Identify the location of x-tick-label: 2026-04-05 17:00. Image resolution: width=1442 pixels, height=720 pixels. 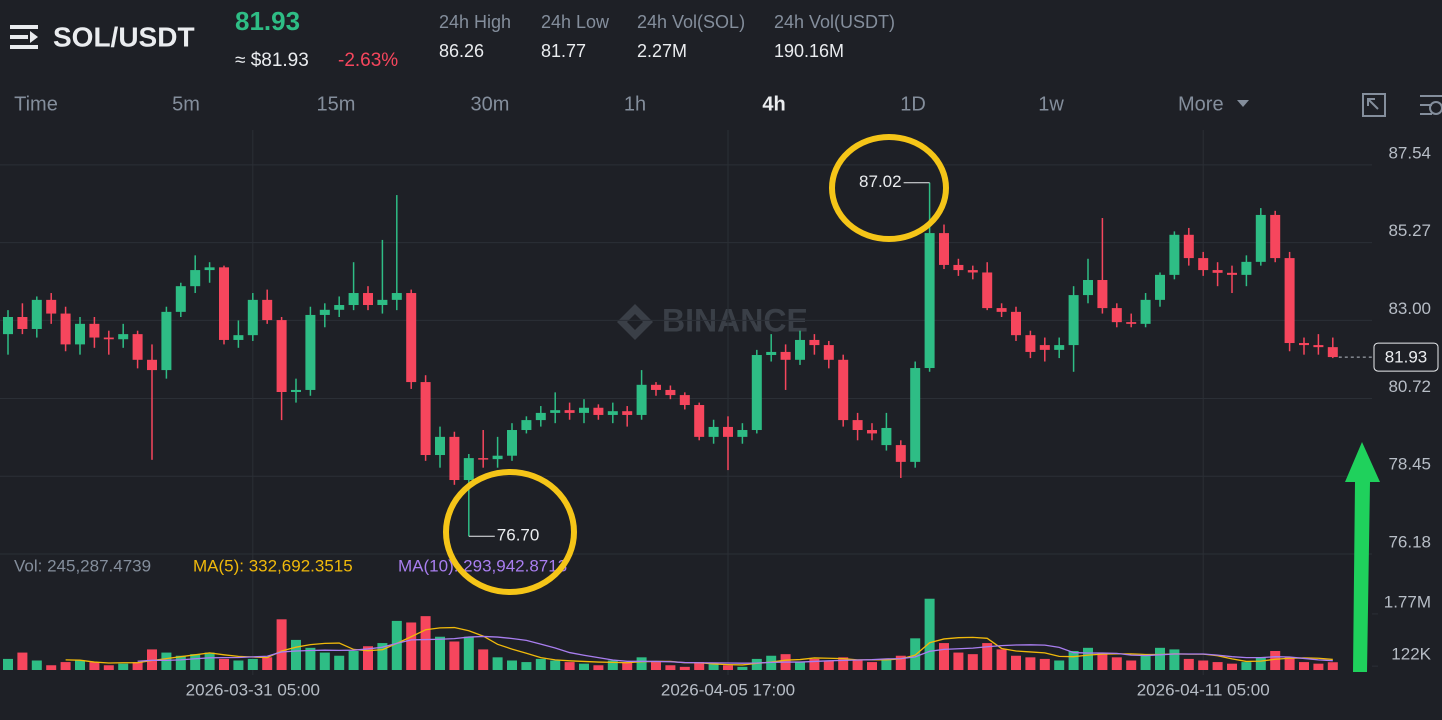
(728, 689).